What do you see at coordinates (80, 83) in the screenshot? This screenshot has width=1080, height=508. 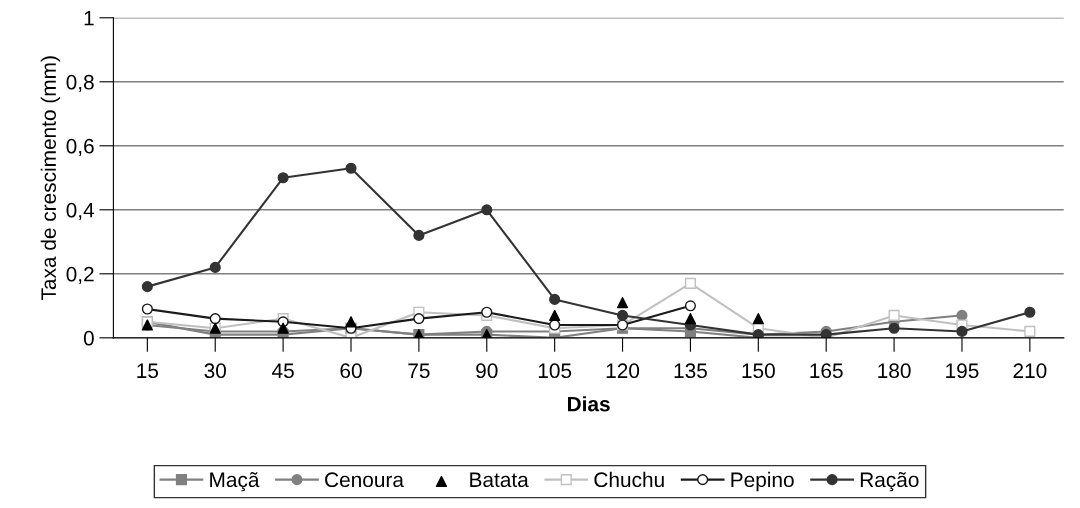 I see `y-tick-label: 0,8` at bounding box center [80, 83].